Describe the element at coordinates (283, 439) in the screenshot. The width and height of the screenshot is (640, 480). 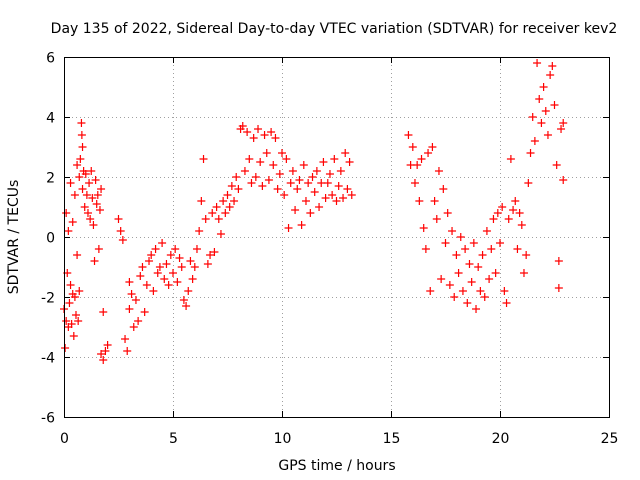
I see `x-tick-label: 10` at that location.